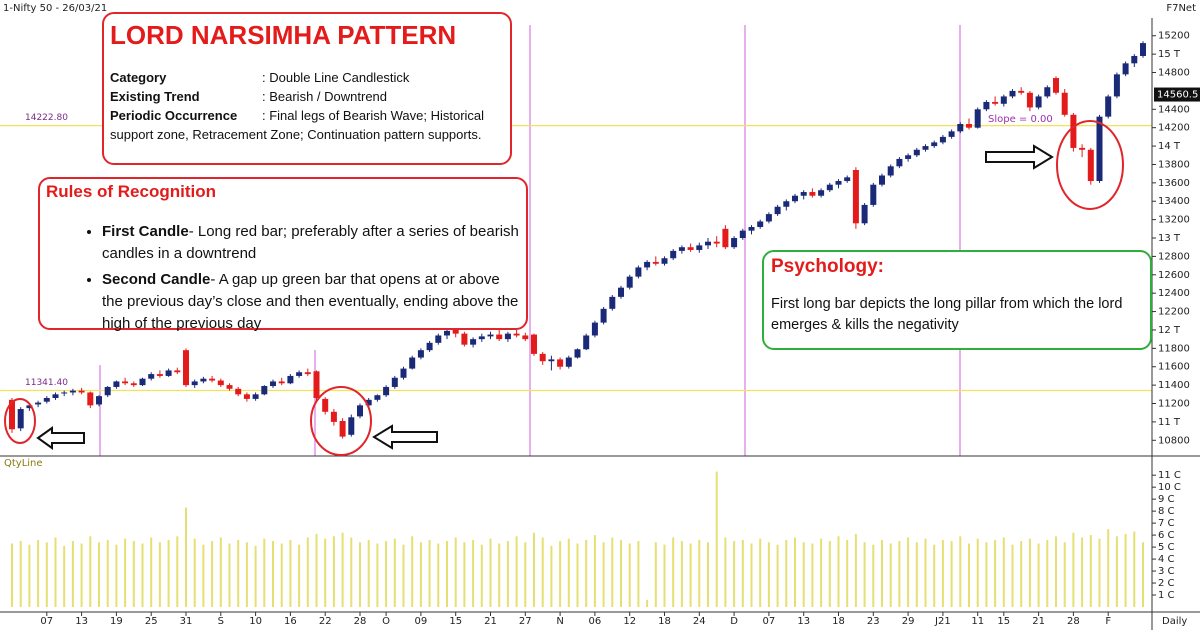 The width and height of the screenshot is (1200, 630). Describe the element at coordinates (1166, 511) in the screenshot. I see `y-tick-label: 8 C` at that location.